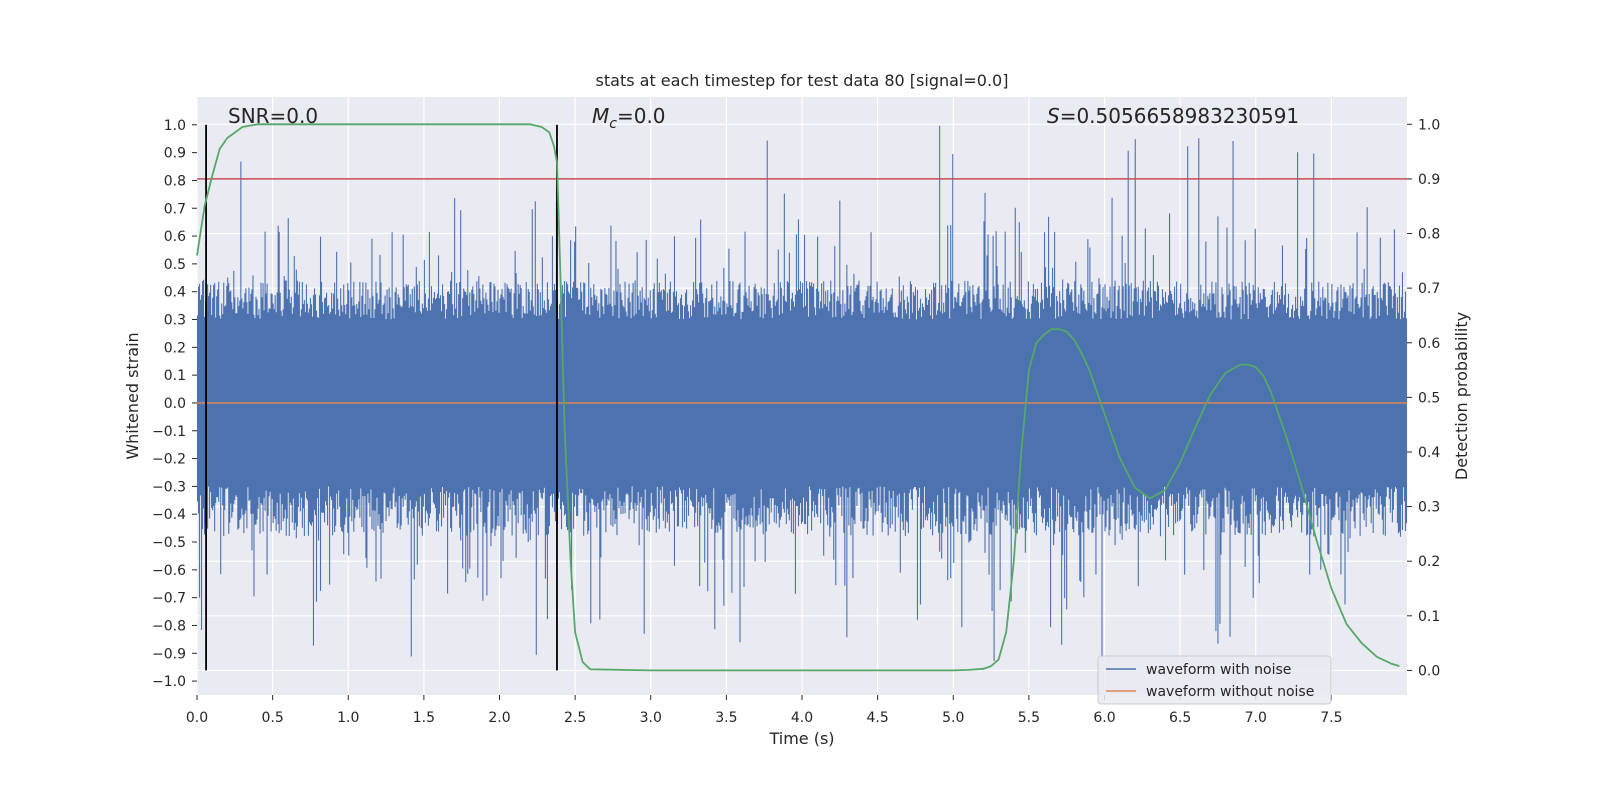 The image size is (1600, 800). I want to click on x-tick-label-10: 5.0, so click(953, 718).